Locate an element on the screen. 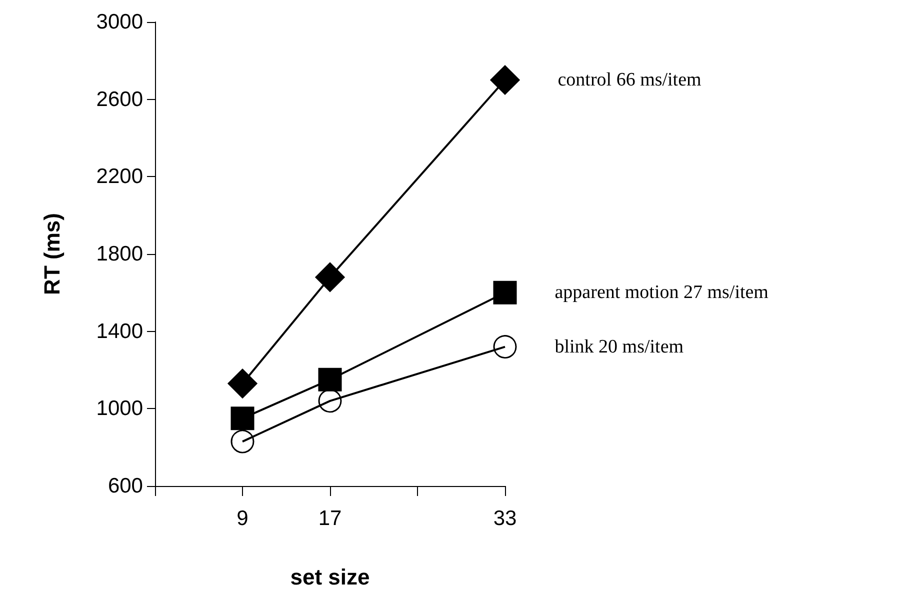 The height and width of the screenshot is (603, 903). y-tick-label: 600 is located at coordinates (125, 486).